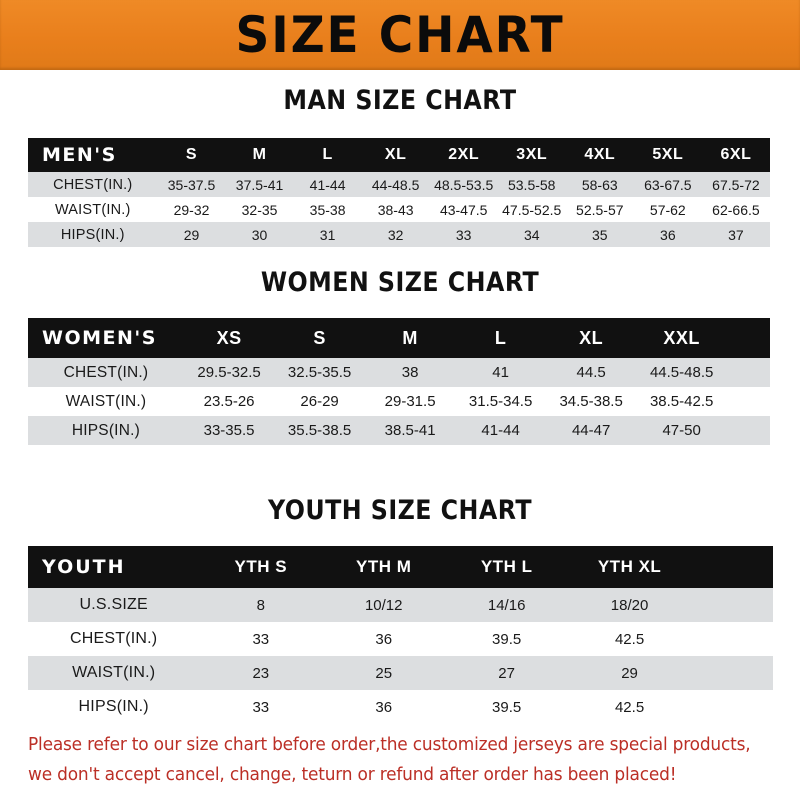 The height and width of the screenshot is (800, 800). What do you see at coordinates (748, 338) in the screenshot?
I see `women-column-header-empty` at bounding box center [748, 338].